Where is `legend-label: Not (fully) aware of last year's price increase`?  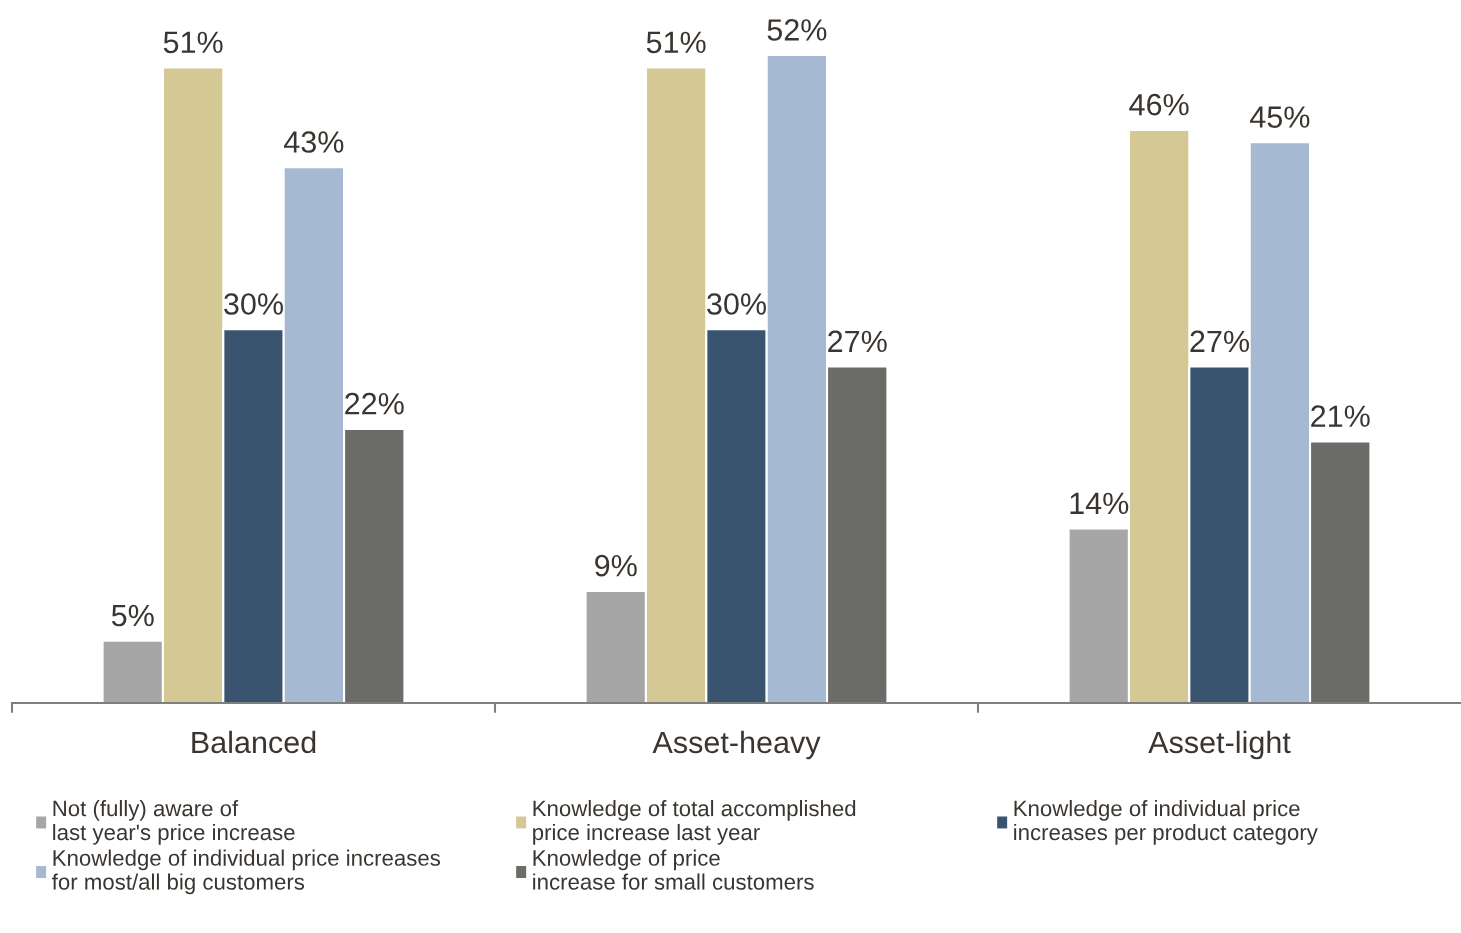 legend-label: Not (fully) aware of last year's price increase is located at coordinates (174, 822).